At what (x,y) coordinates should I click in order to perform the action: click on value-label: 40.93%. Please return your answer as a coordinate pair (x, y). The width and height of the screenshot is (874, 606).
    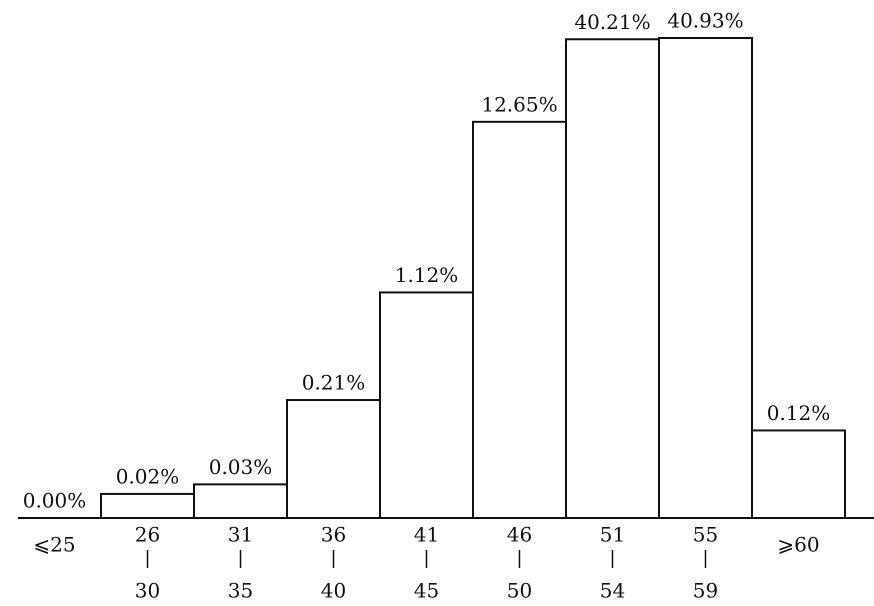
    Looking at the image, I should click on (705, 21).